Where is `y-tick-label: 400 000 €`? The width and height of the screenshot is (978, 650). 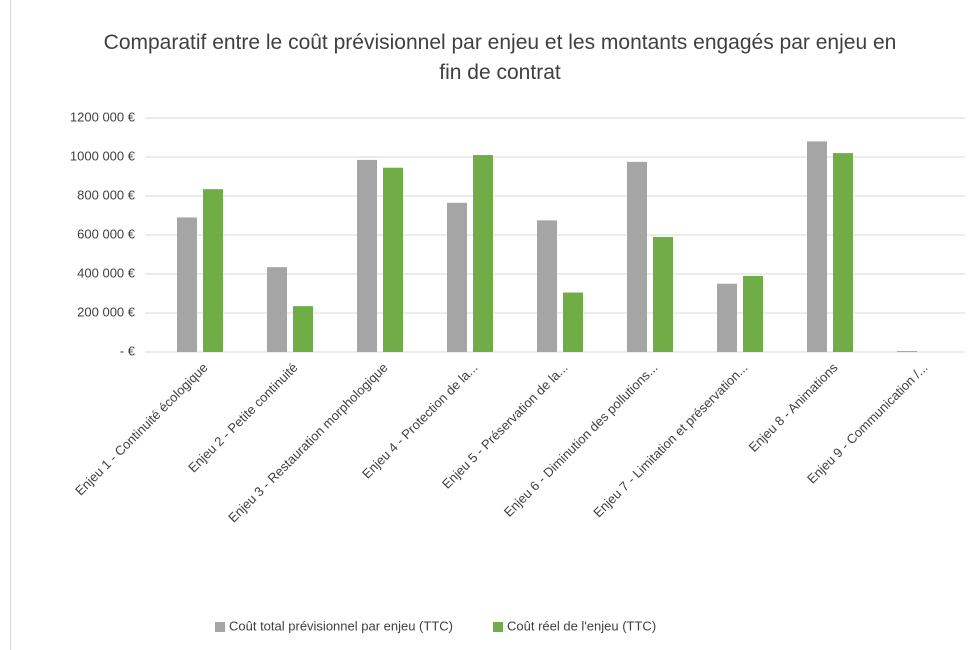
y-tick-label: 400 000 € is located at coordinates (106, 272).